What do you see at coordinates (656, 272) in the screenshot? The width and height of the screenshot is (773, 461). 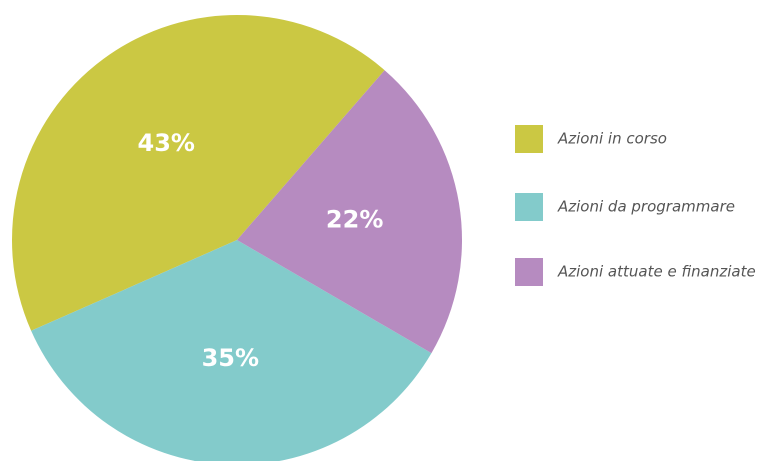 I see `legend-label: Azioni attuate e finanziate` at bounding box center [656, 272].